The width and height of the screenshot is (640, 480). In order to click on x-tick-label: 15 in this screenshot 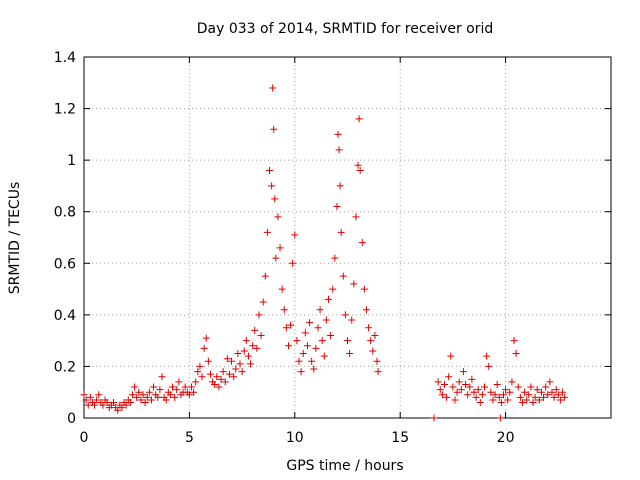, I will do `click(400, 438)`.